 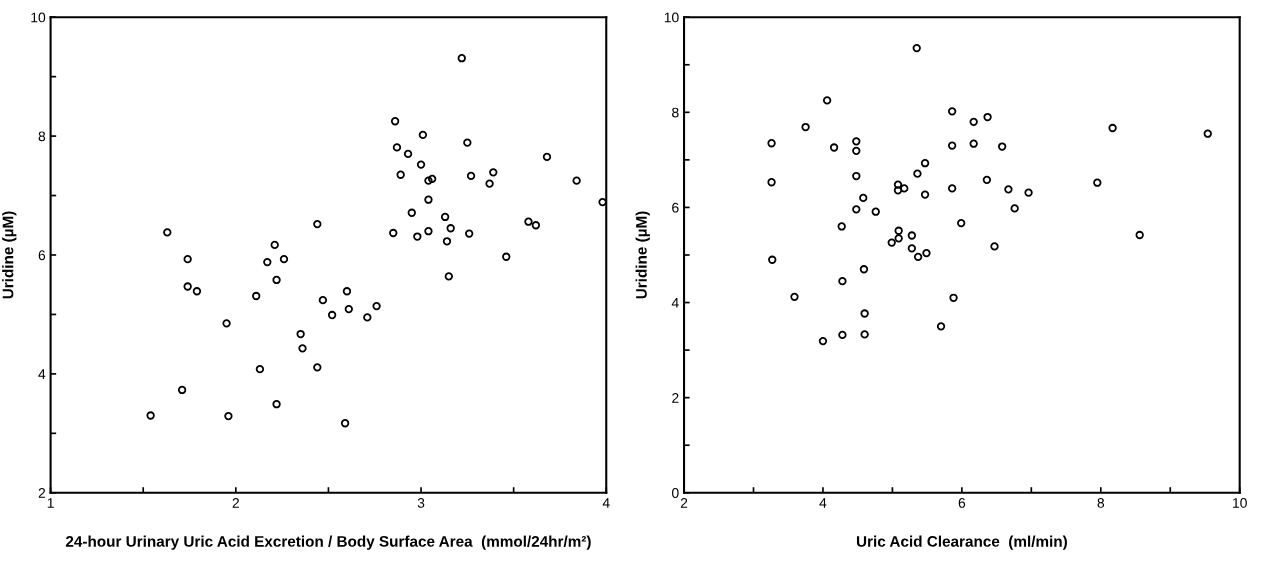 What do you see at coordinates (675, 493) in the screenshot?
I see `y-tick-label: 0` at bounding box center [675, 493].